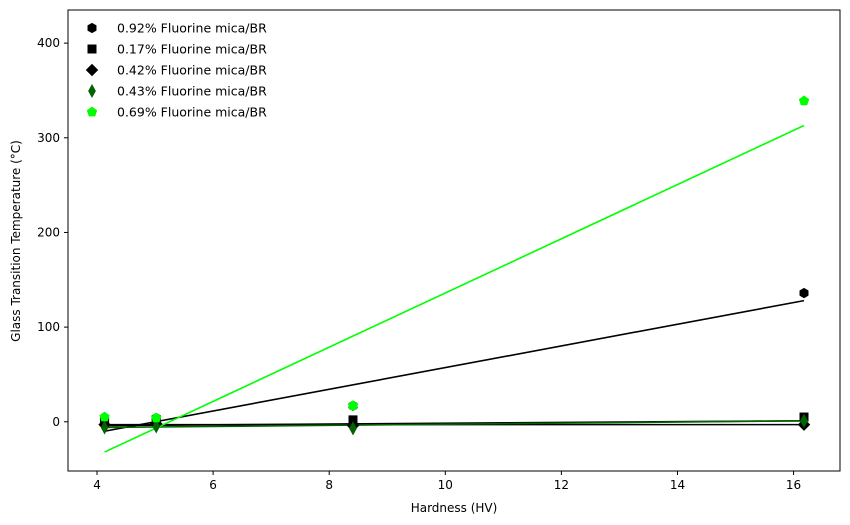 This screenshot has height=525, width=850. I want to click on y-axis-label: Glass Transition Temperature (°C), so click(16, 241).